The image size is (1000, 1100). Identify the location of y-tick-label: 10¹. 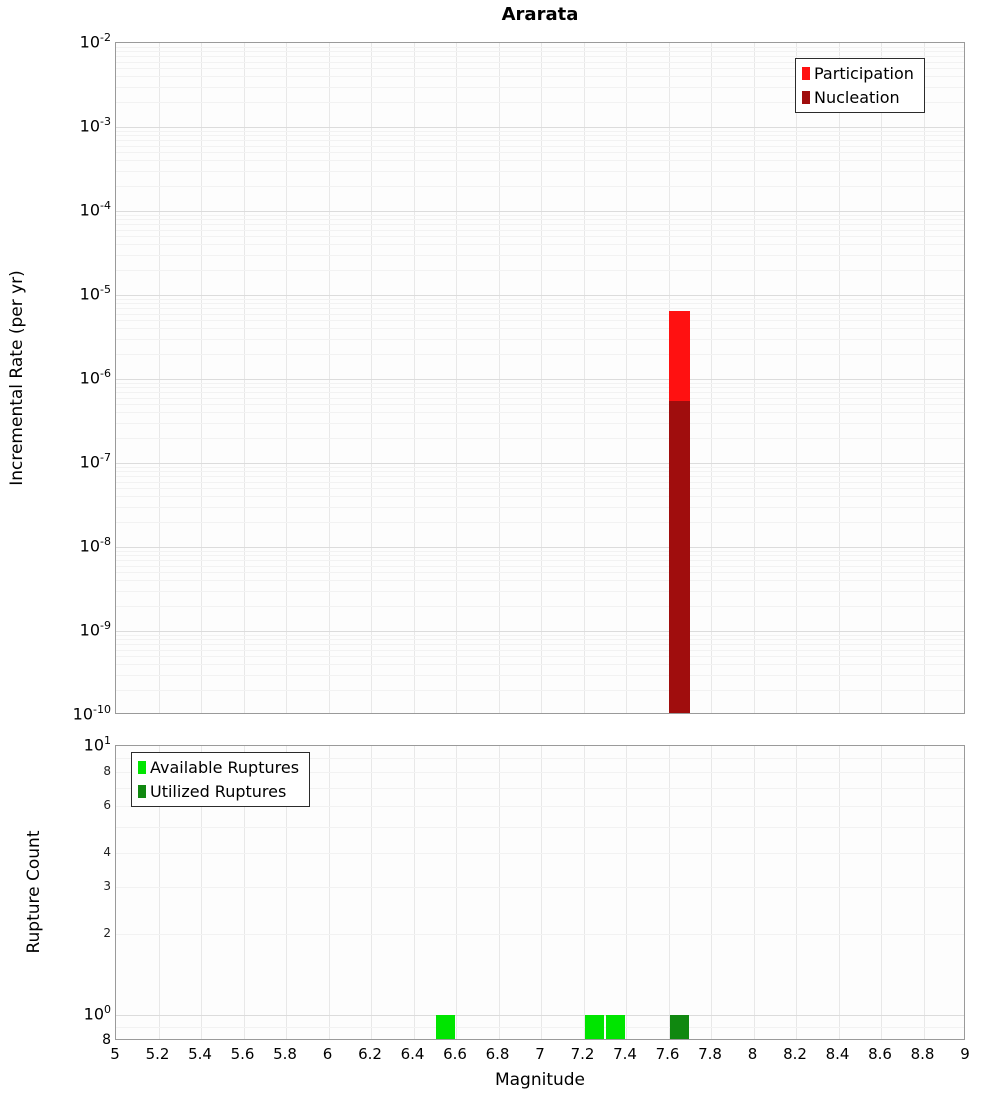
(97, 744).